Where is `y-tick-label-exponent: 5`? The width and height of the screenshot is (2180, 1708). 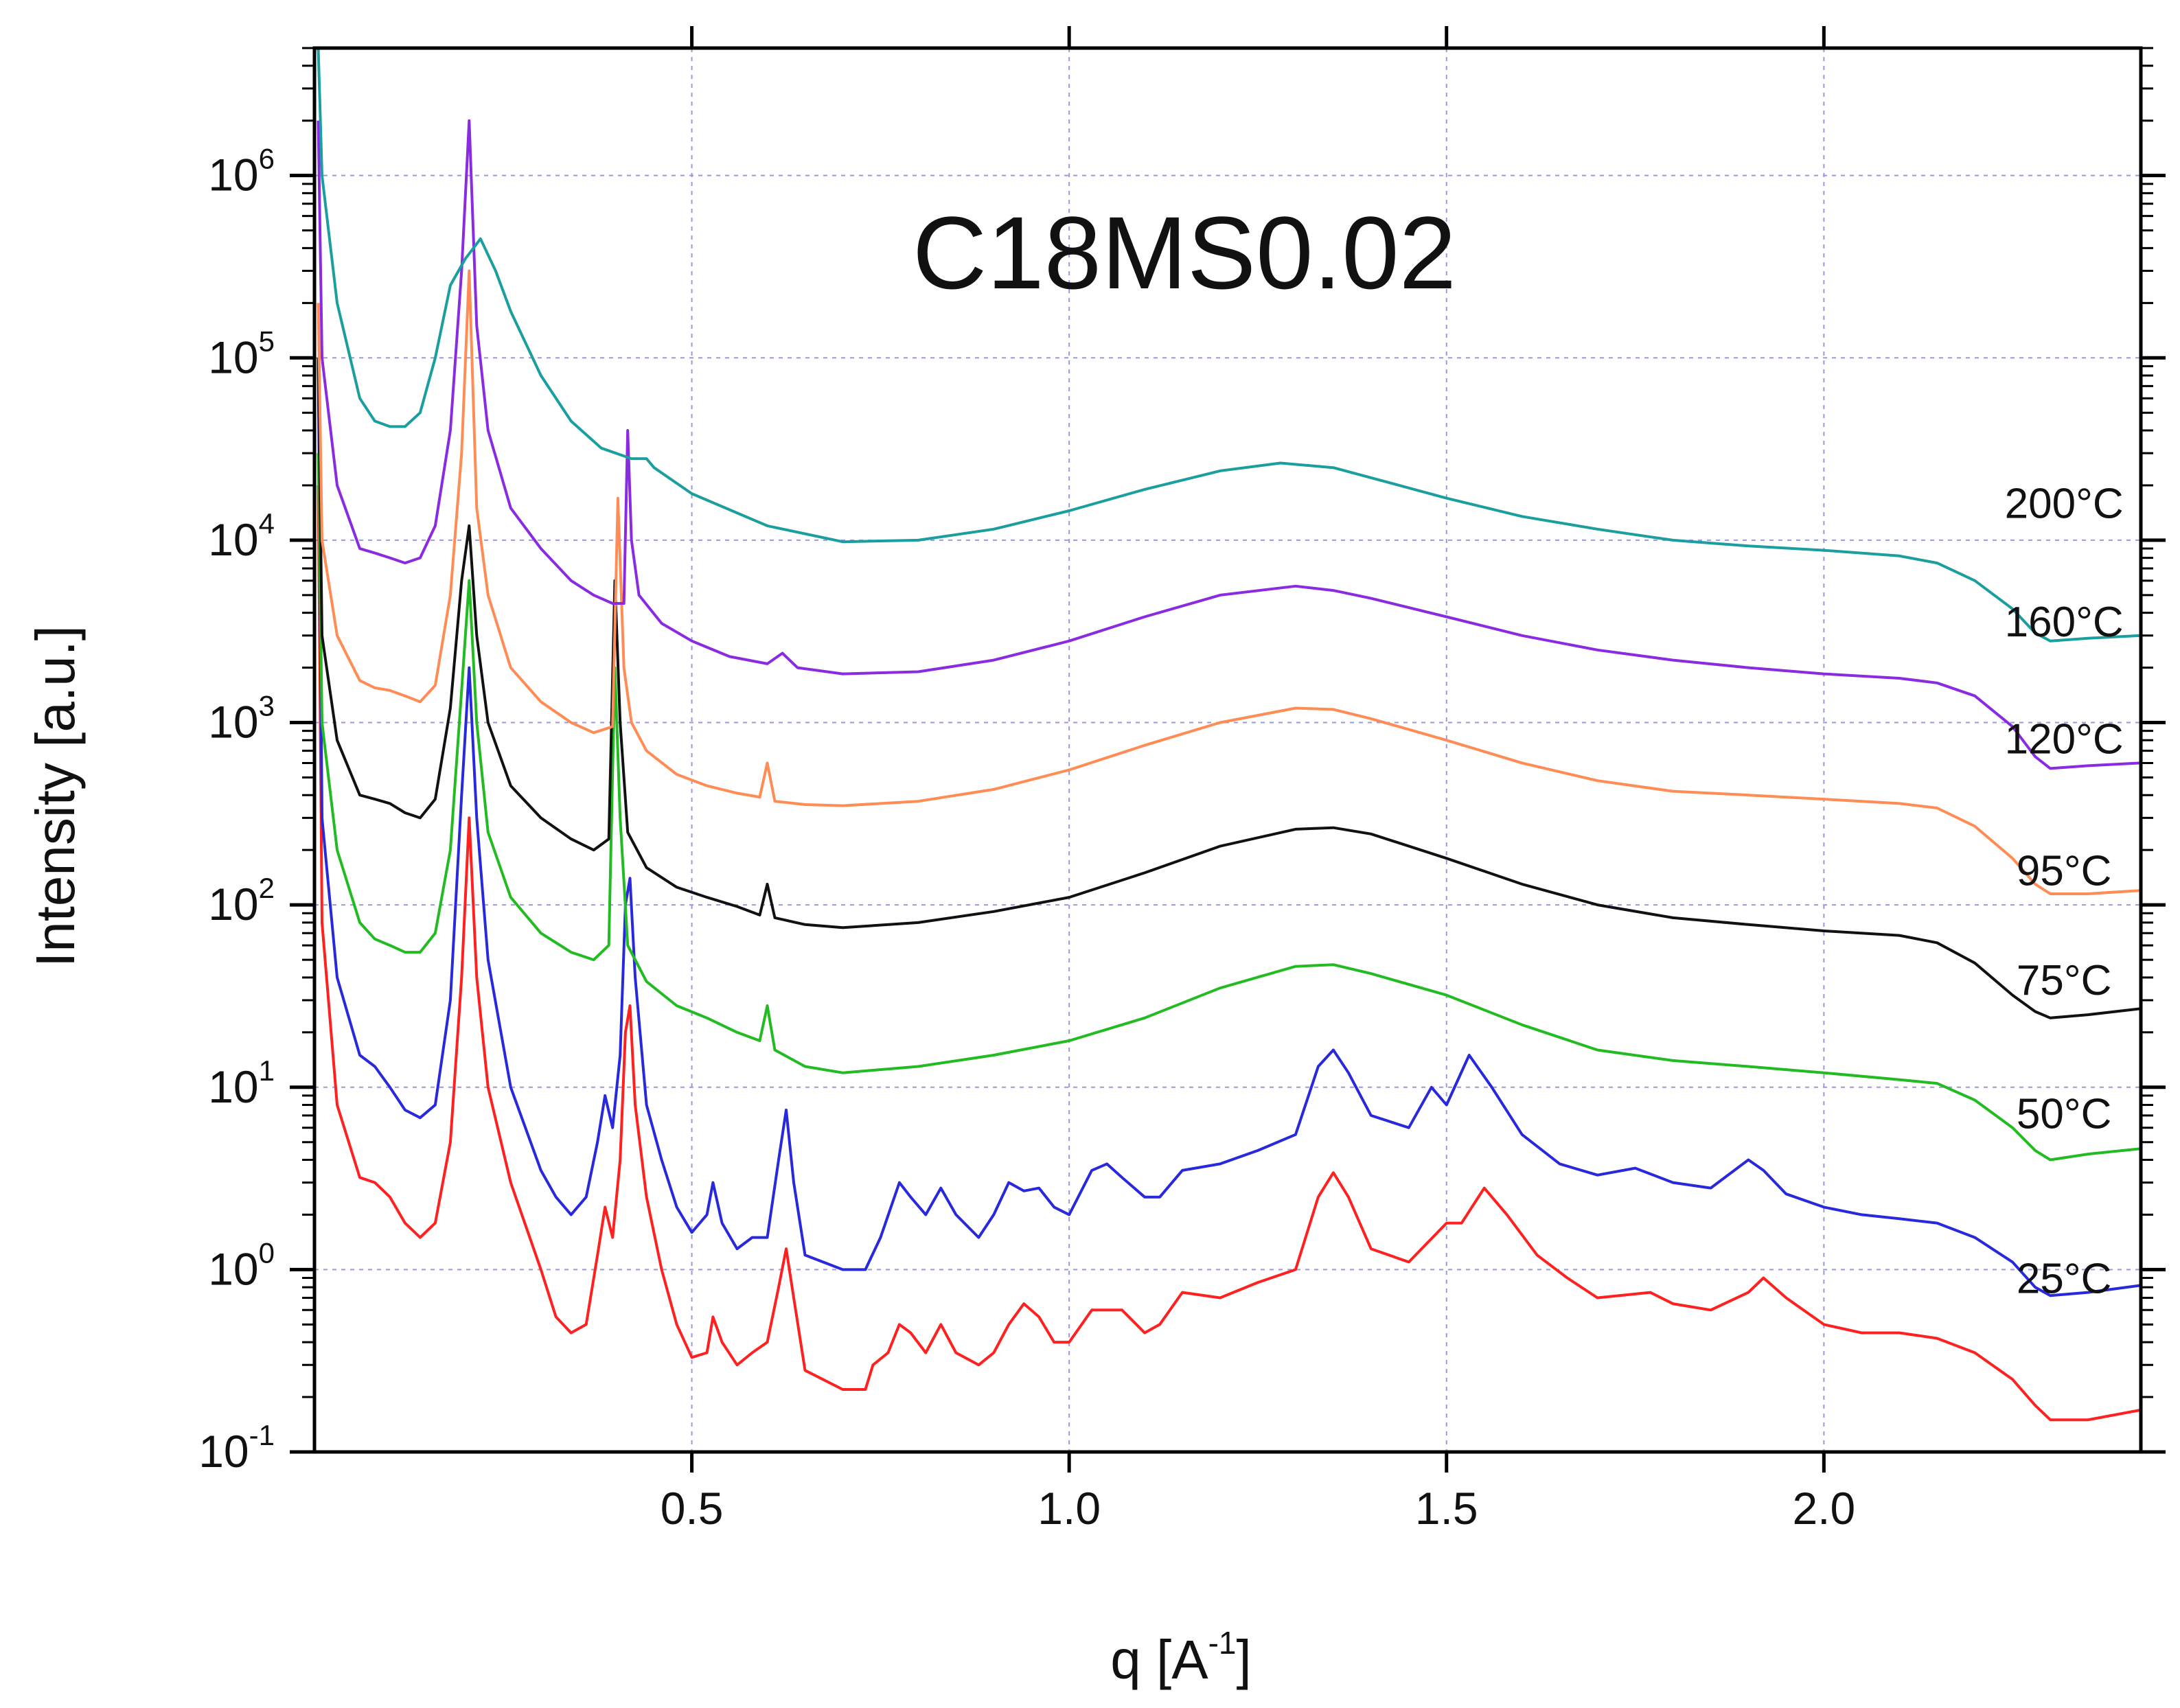 y-tick-label-exponent: 5 is located at coordinates (267, 341).